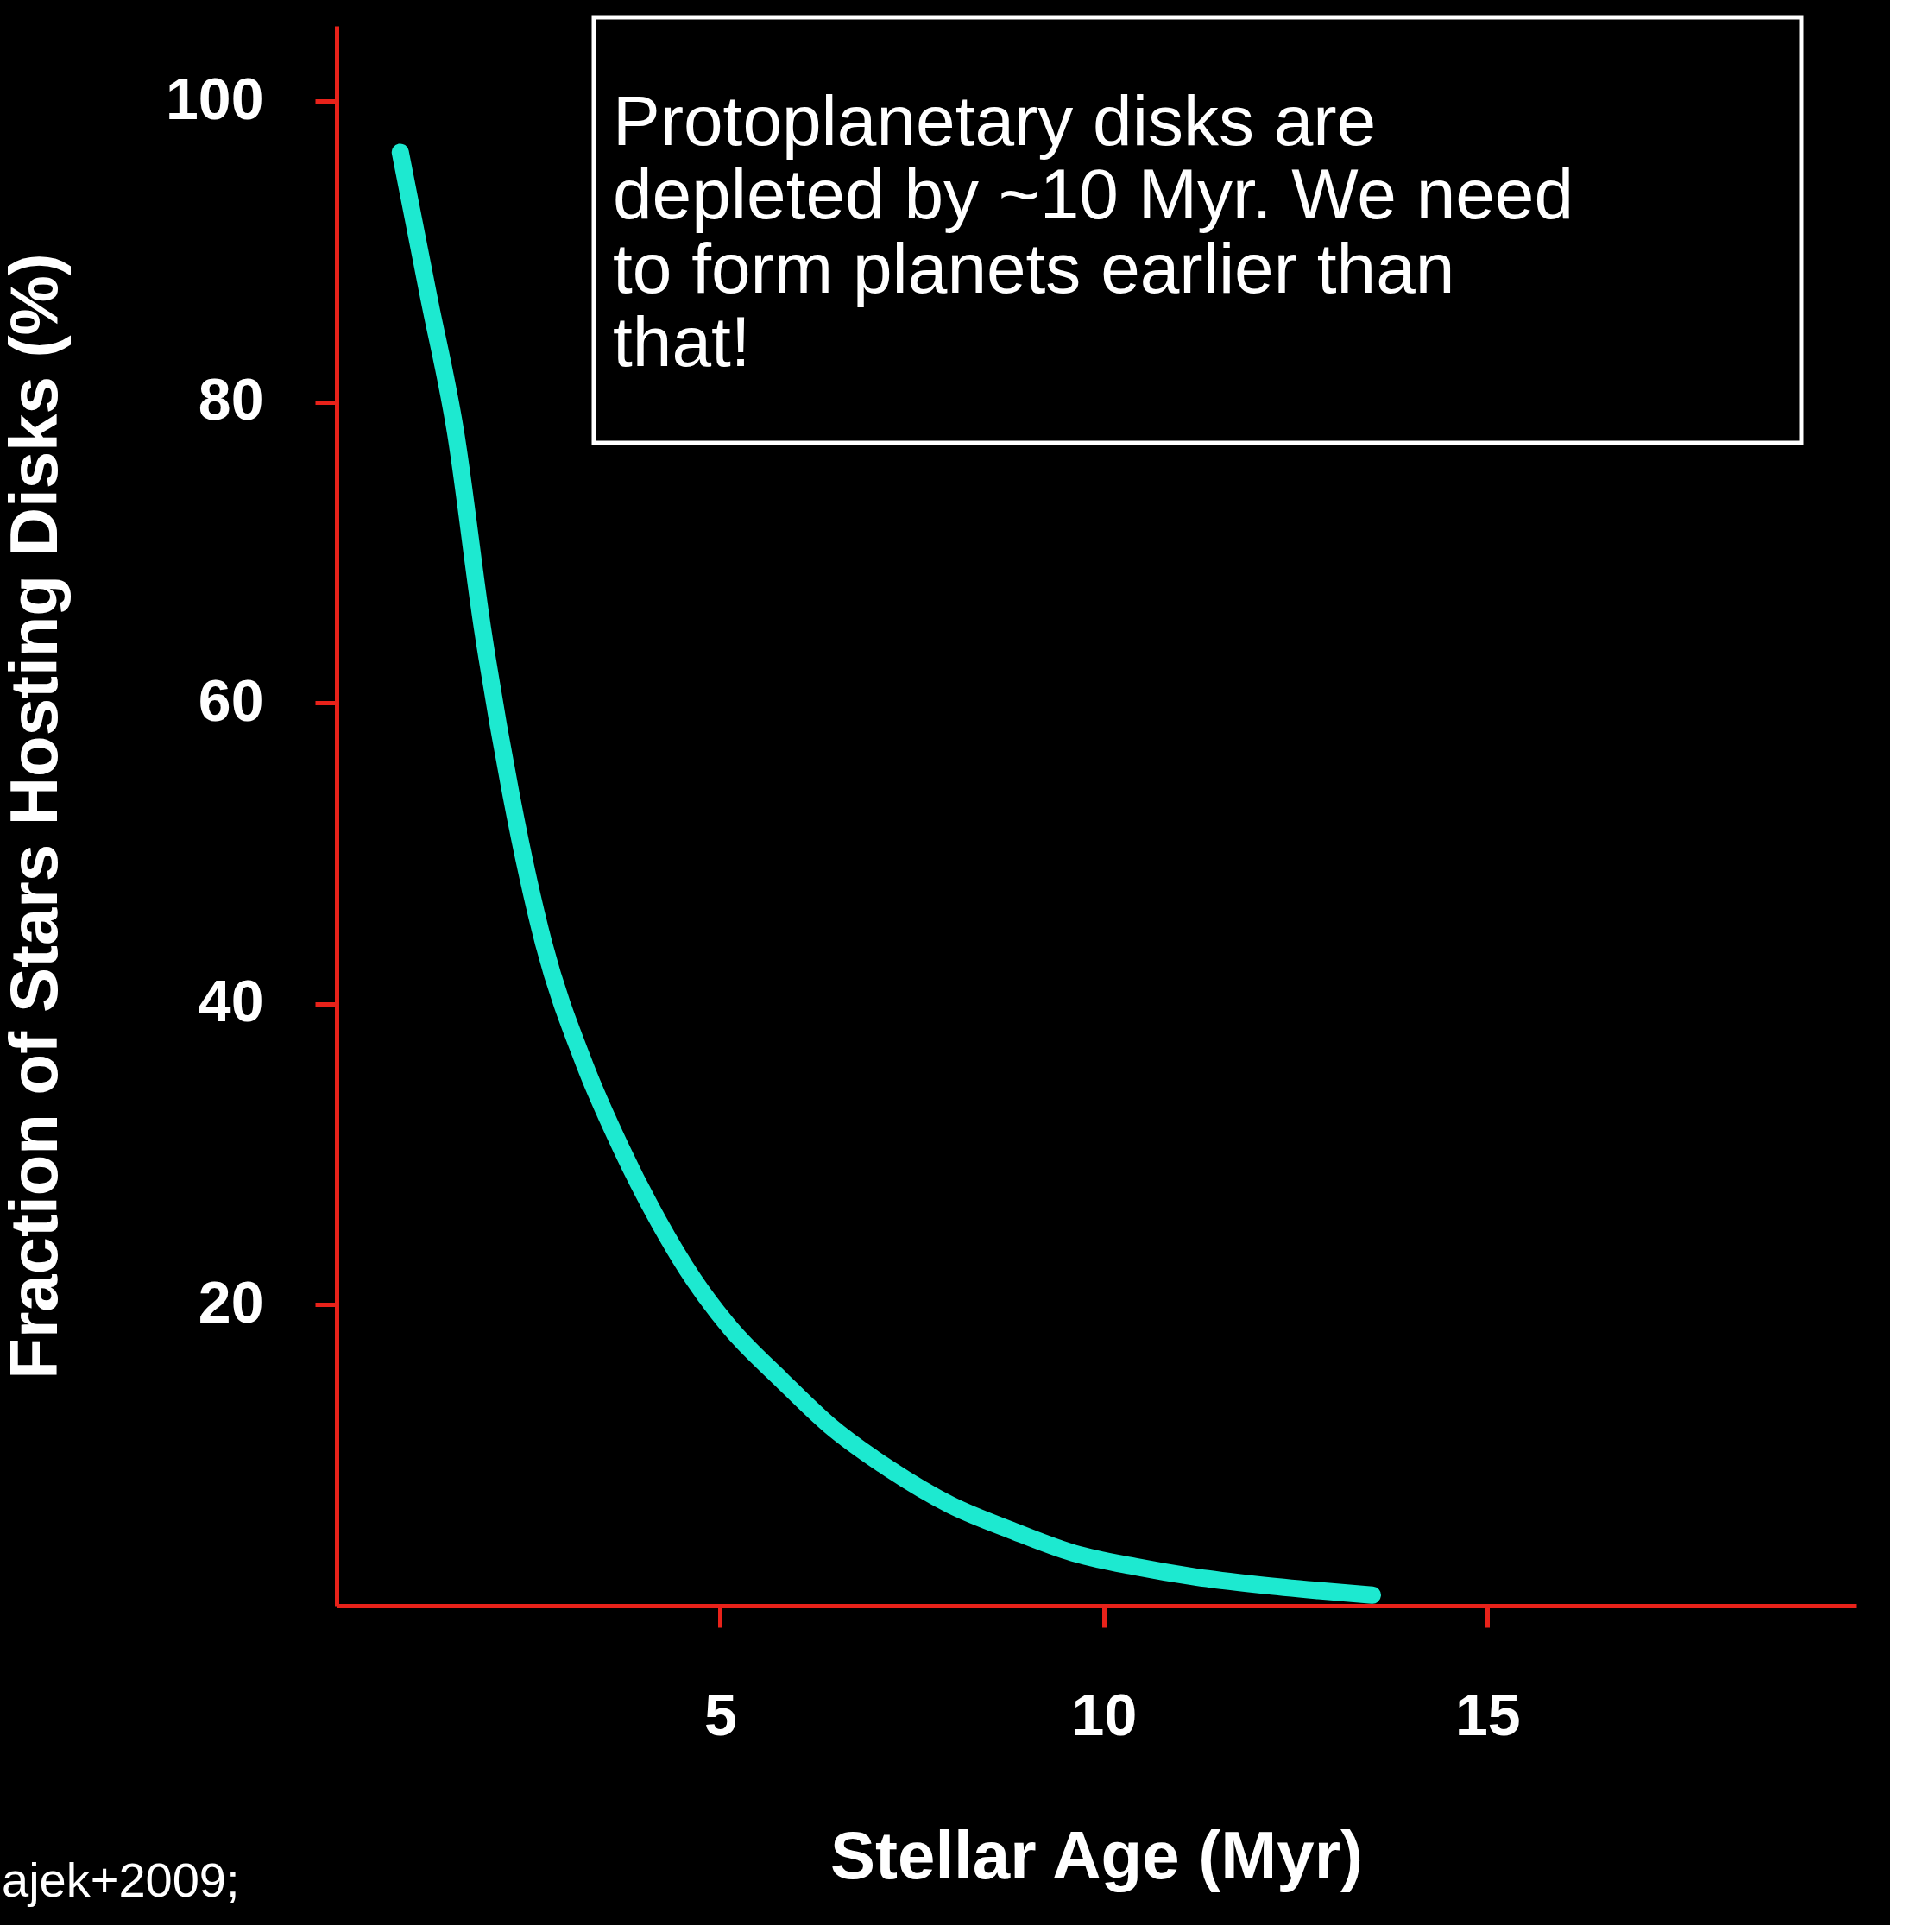 The height and width of the screenshot is (1932, 1911). Describe the element at coordinates (215, 98) in the screenshot. I see `y-tick-label: 100` at that location.